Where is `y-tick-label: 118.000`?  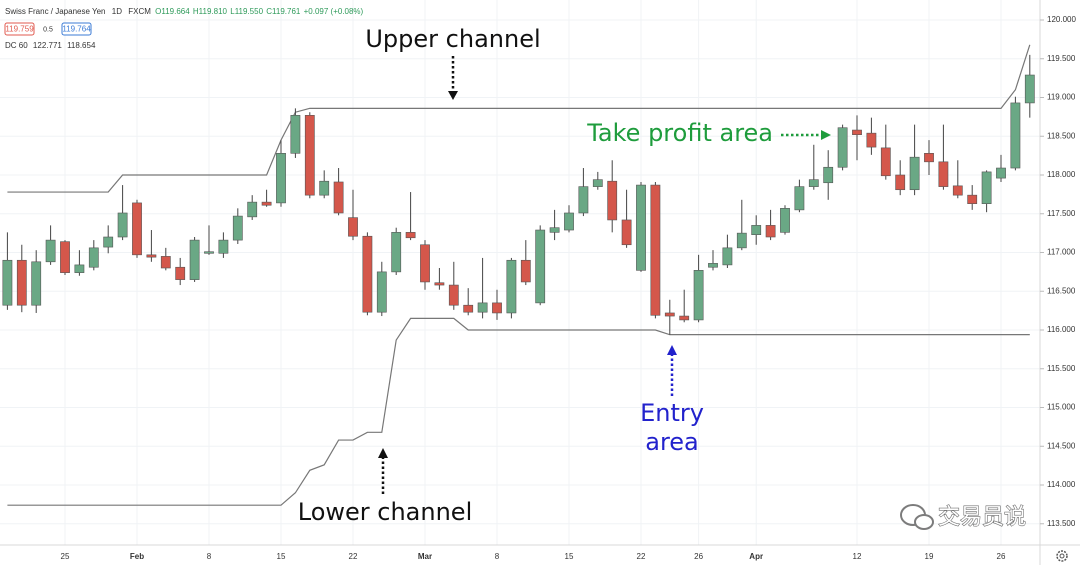 y-tick-label: 118.000 is located at coordinates (1061, 174).